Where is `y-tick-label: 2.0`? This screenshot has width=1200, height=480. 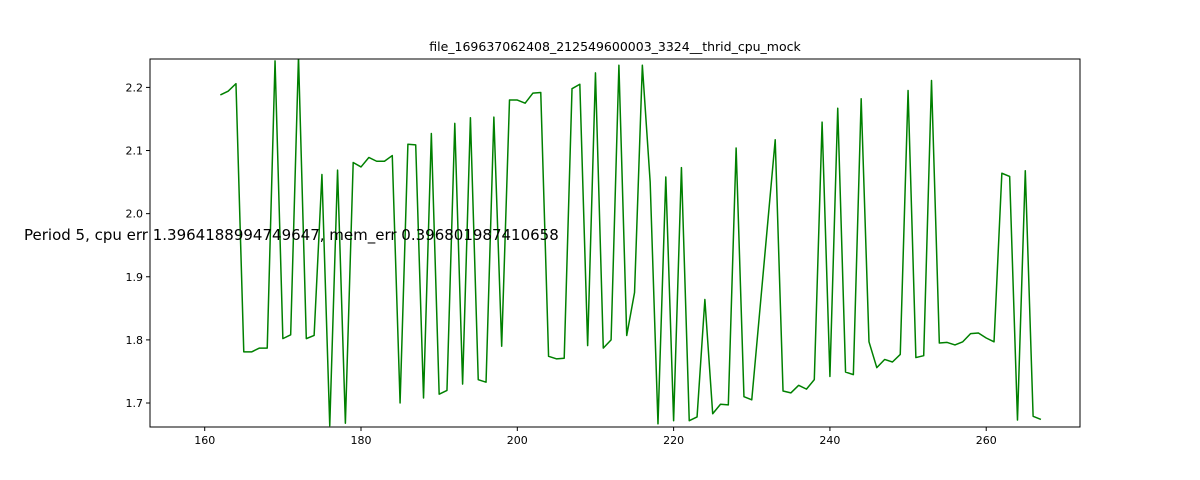 y-tick-label: 2.0 is located at coordinates (135, 214).